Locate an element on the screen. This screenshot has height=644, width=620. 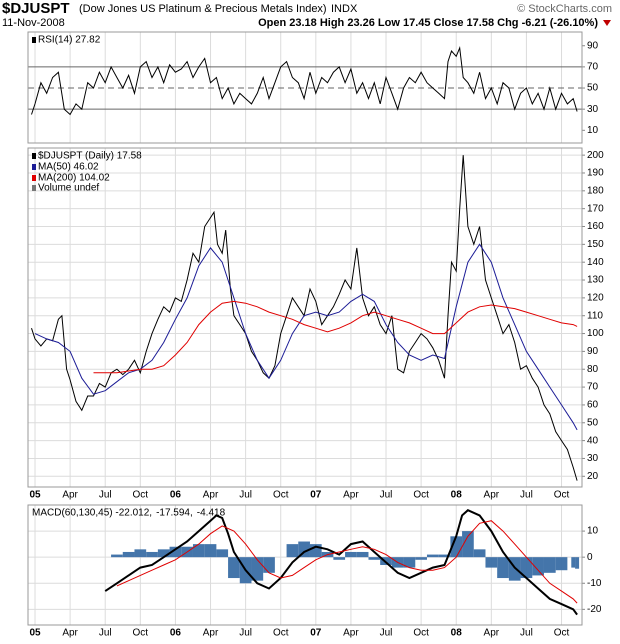
y-tick-label: 200 is located at coordinates (595, 155).